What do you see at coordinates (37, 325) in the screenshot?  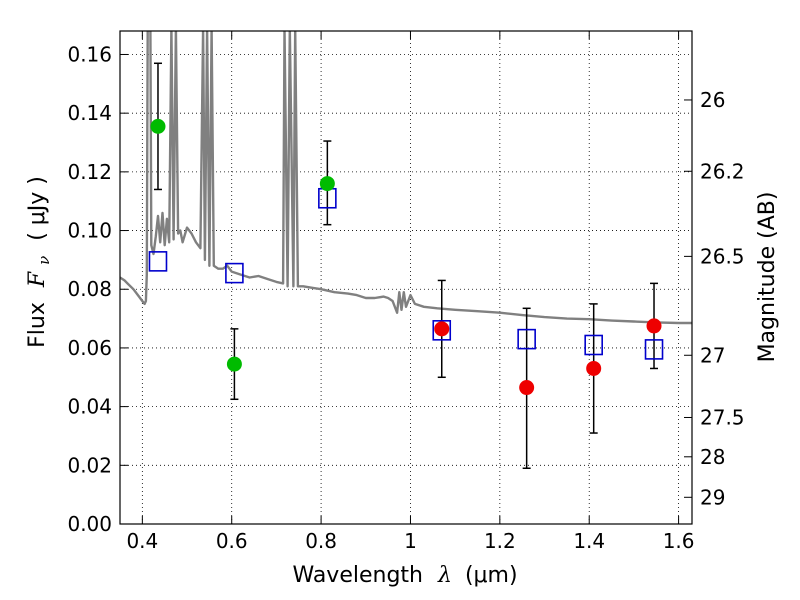 I see `y-axis-title-text: Flux` at bounding box center [37, 325].